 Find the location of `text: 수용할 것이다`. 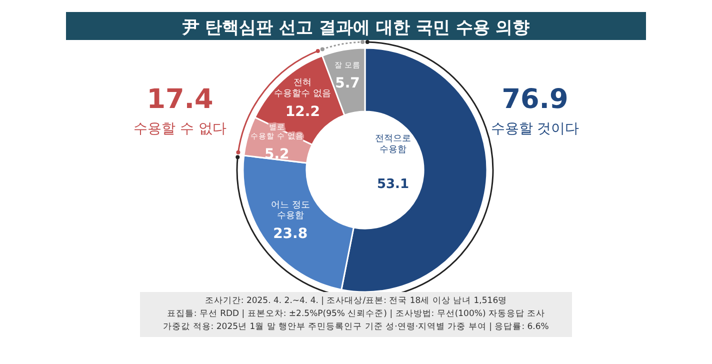

text: 수용할 것이다 is located at coordinates (535, 129).